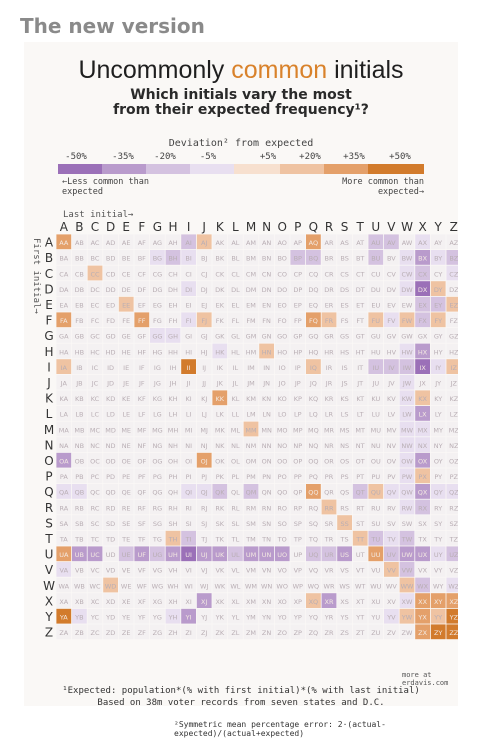 The height and width of the screenshot is (738, 478). I want to click on cell-label: MO, so click(282, 430).